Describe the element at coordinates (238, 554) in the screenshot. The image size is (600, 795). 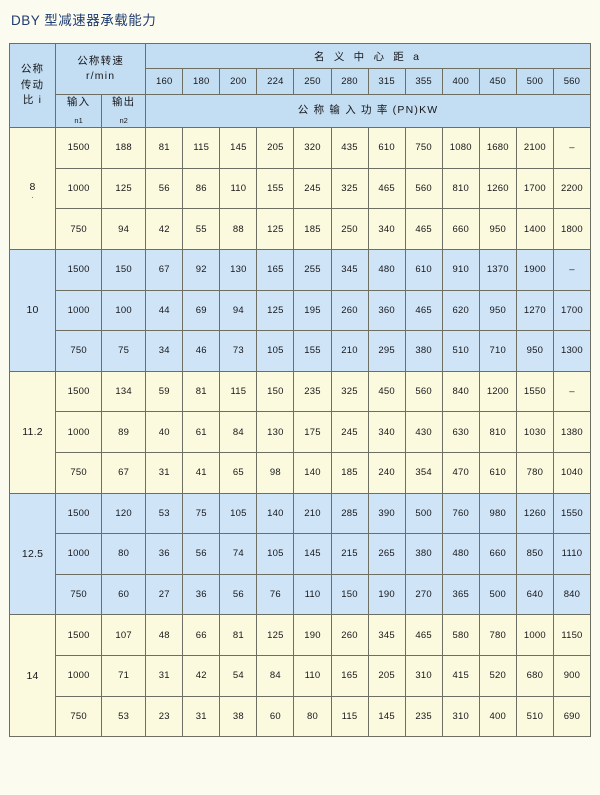
I see `power-cell-200: 74` at that location.